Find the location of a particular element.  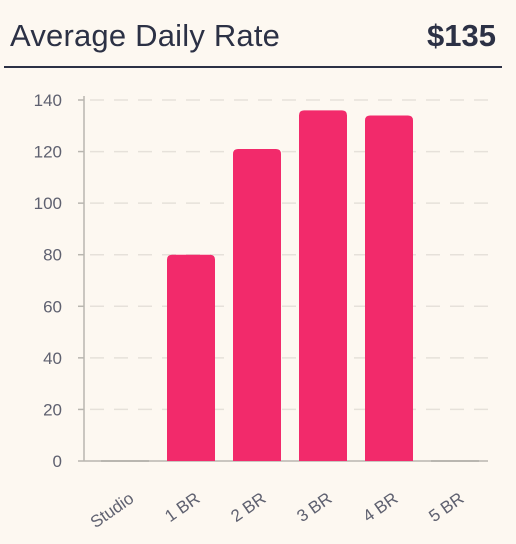

x-tick-label: 5 BR is located at coordinates (446, 507).